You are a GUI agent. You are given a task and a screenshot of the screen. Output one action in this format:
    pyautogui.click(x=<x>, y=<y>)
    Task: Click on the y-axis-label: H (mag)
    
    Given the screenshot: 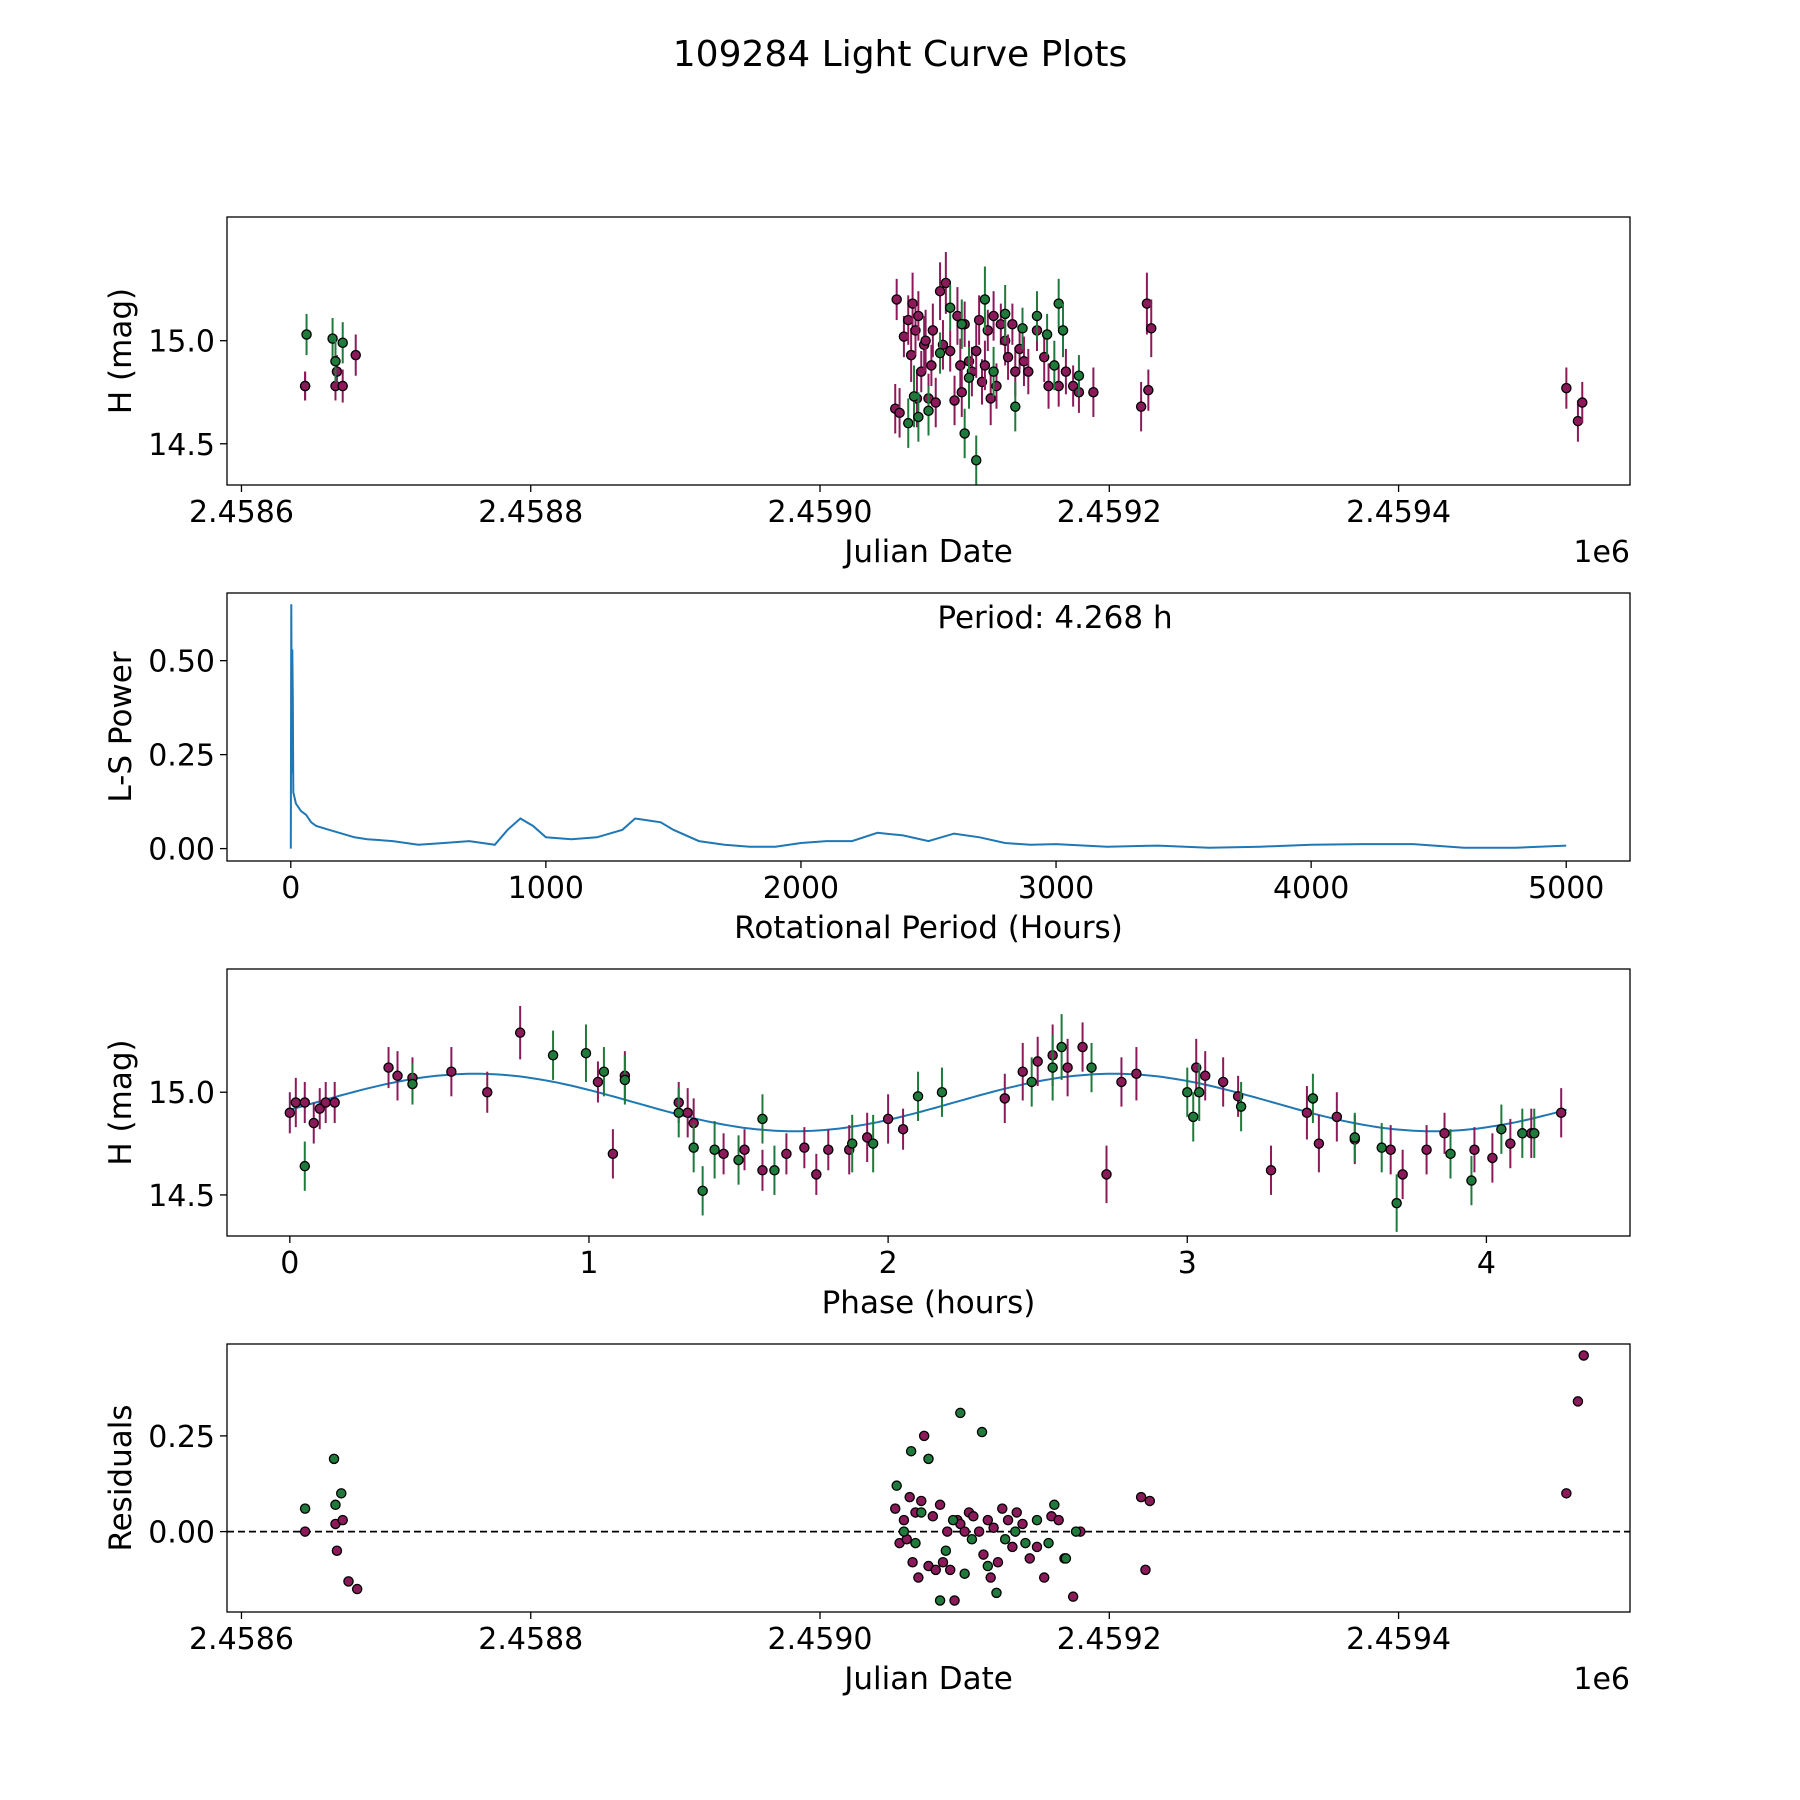 What is the action you would take?
    pyautogui.click(x=121, y=351)
    